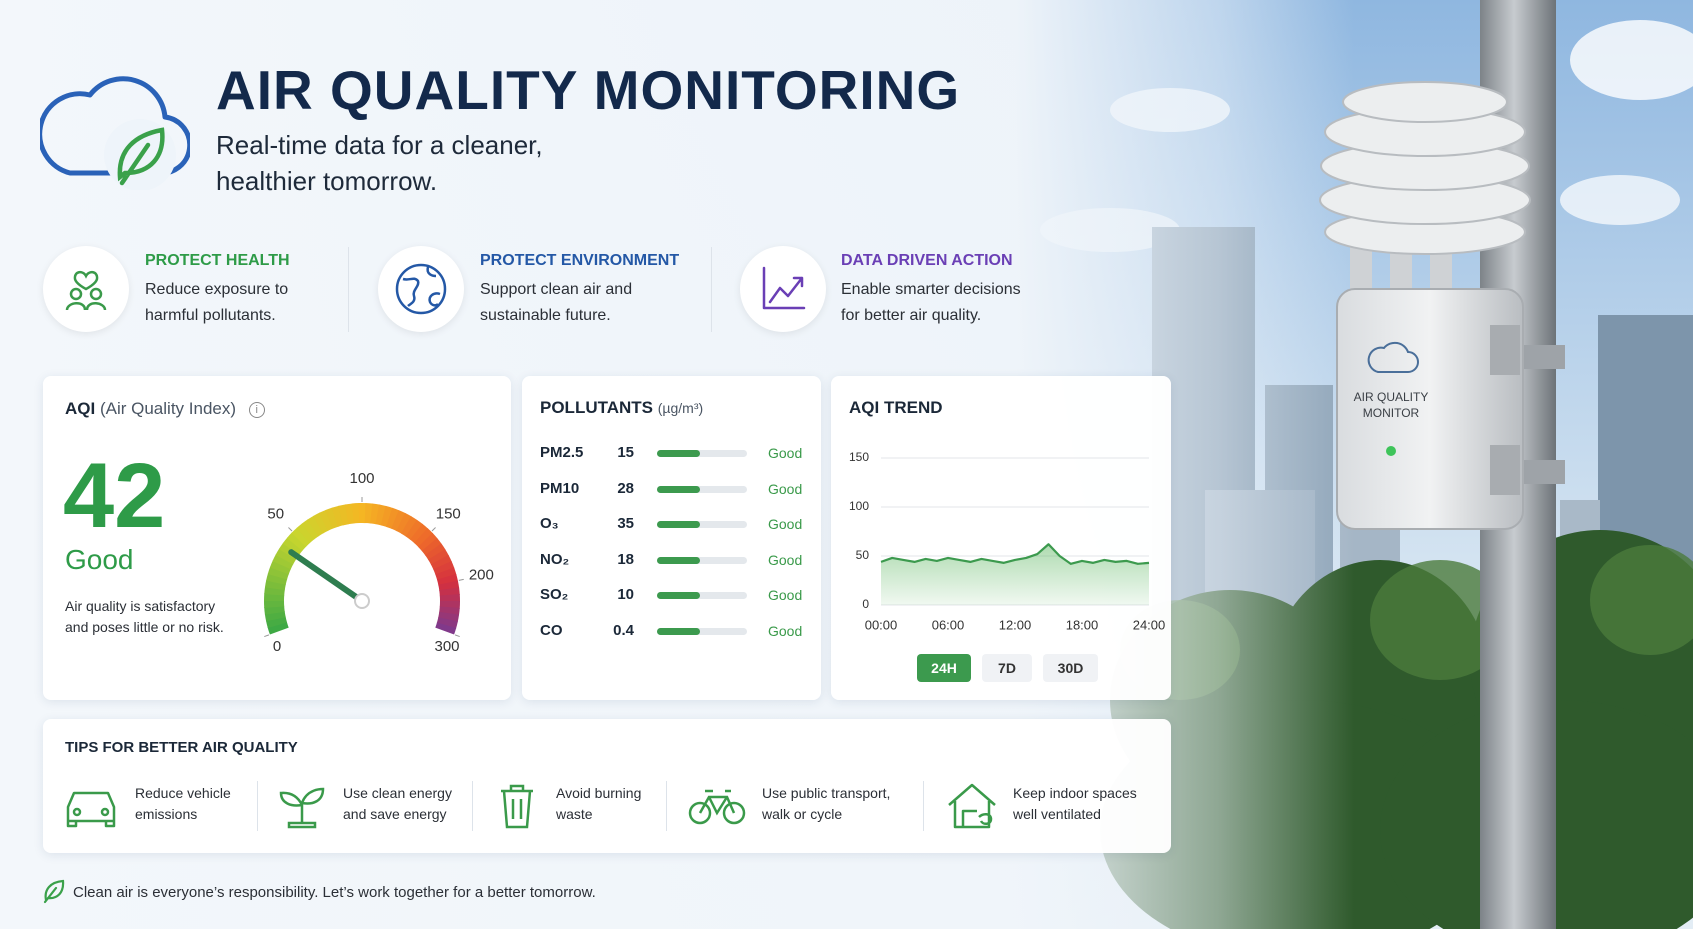 The height and width of the screenshot is (929, 1693). Describe the element at coordinates (896, 407) in the screenshot. I see `card-title: AQI TREND` at that location.